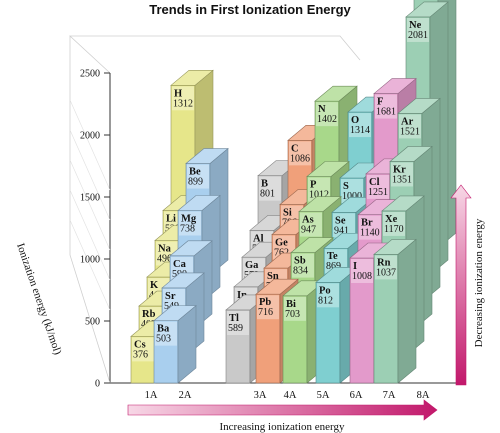  What do you see at coordinates (308, 230) in the screenshot?
I see `element-value: 947` at bounding box center [308, 230].